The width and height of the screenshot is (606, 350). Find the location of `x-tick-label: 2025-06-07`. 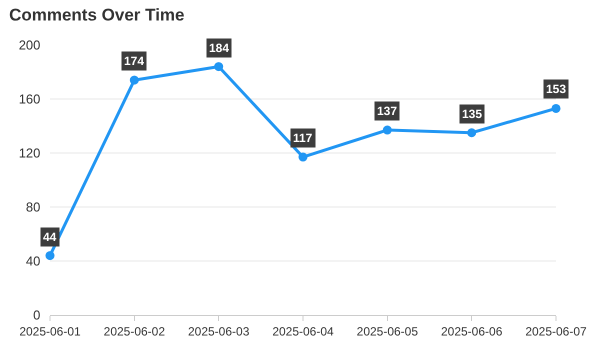

x-tick-label: 2025-06-07 is located at coordinates (556, 331).